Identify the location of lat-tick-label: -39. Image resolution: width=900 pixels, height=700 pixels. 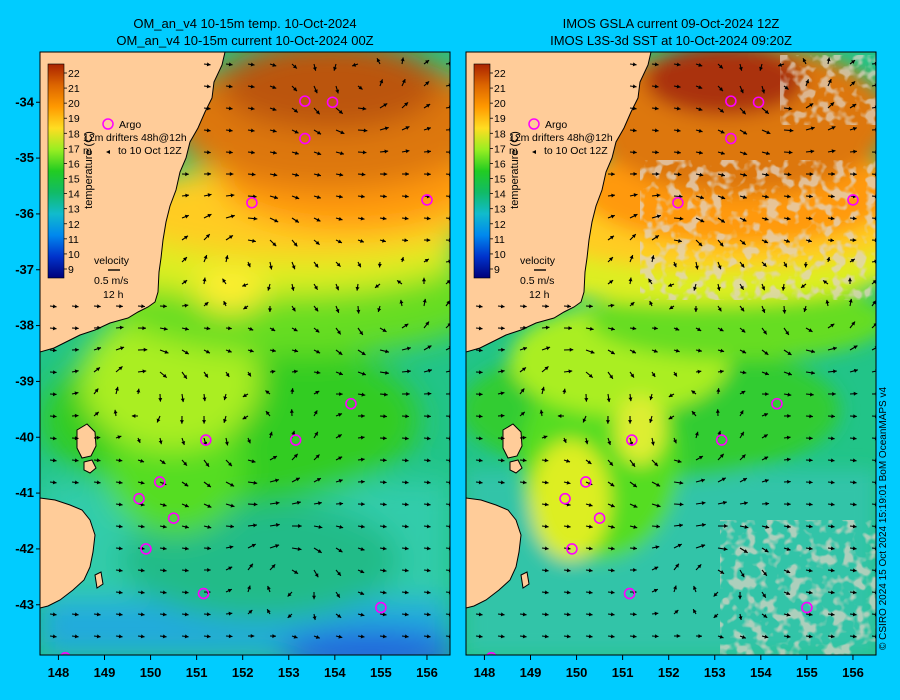
(24, 380).